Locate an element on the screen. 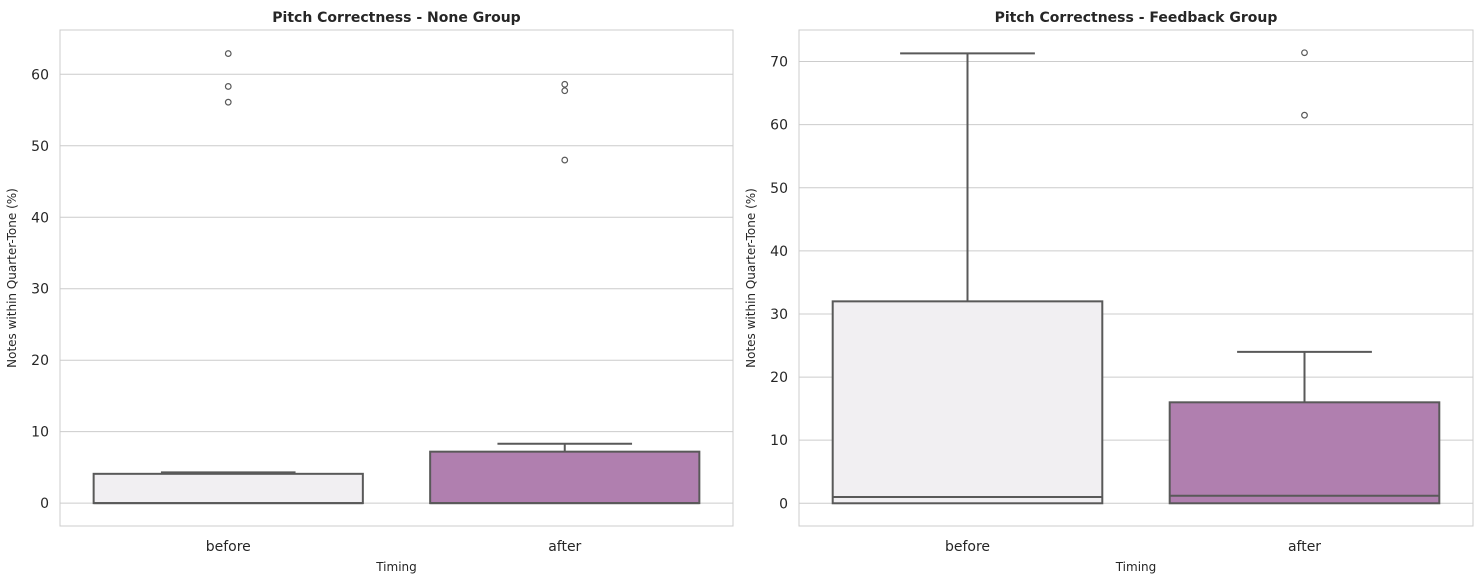  y-tick-label: 70 is located at coordinates (779, 63).